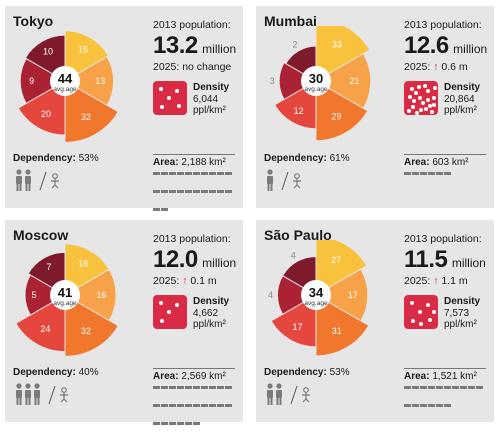 This screenshot has height=440, width=500. I want to click on population-2025: 2025: ↑ 0.1 m, so click(185, 281).